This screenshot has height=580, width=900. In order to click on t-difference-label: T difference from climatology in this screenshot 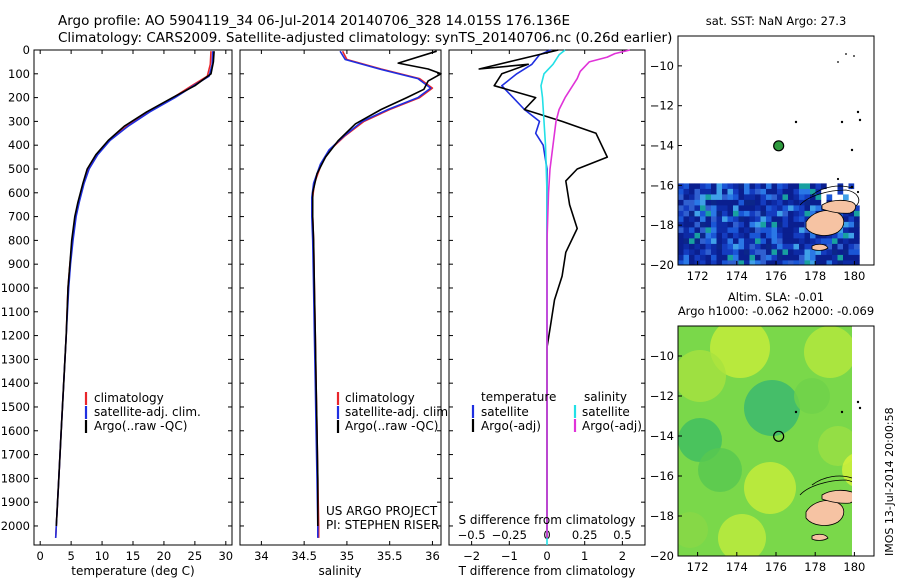, I will do `click(547, 571)`.